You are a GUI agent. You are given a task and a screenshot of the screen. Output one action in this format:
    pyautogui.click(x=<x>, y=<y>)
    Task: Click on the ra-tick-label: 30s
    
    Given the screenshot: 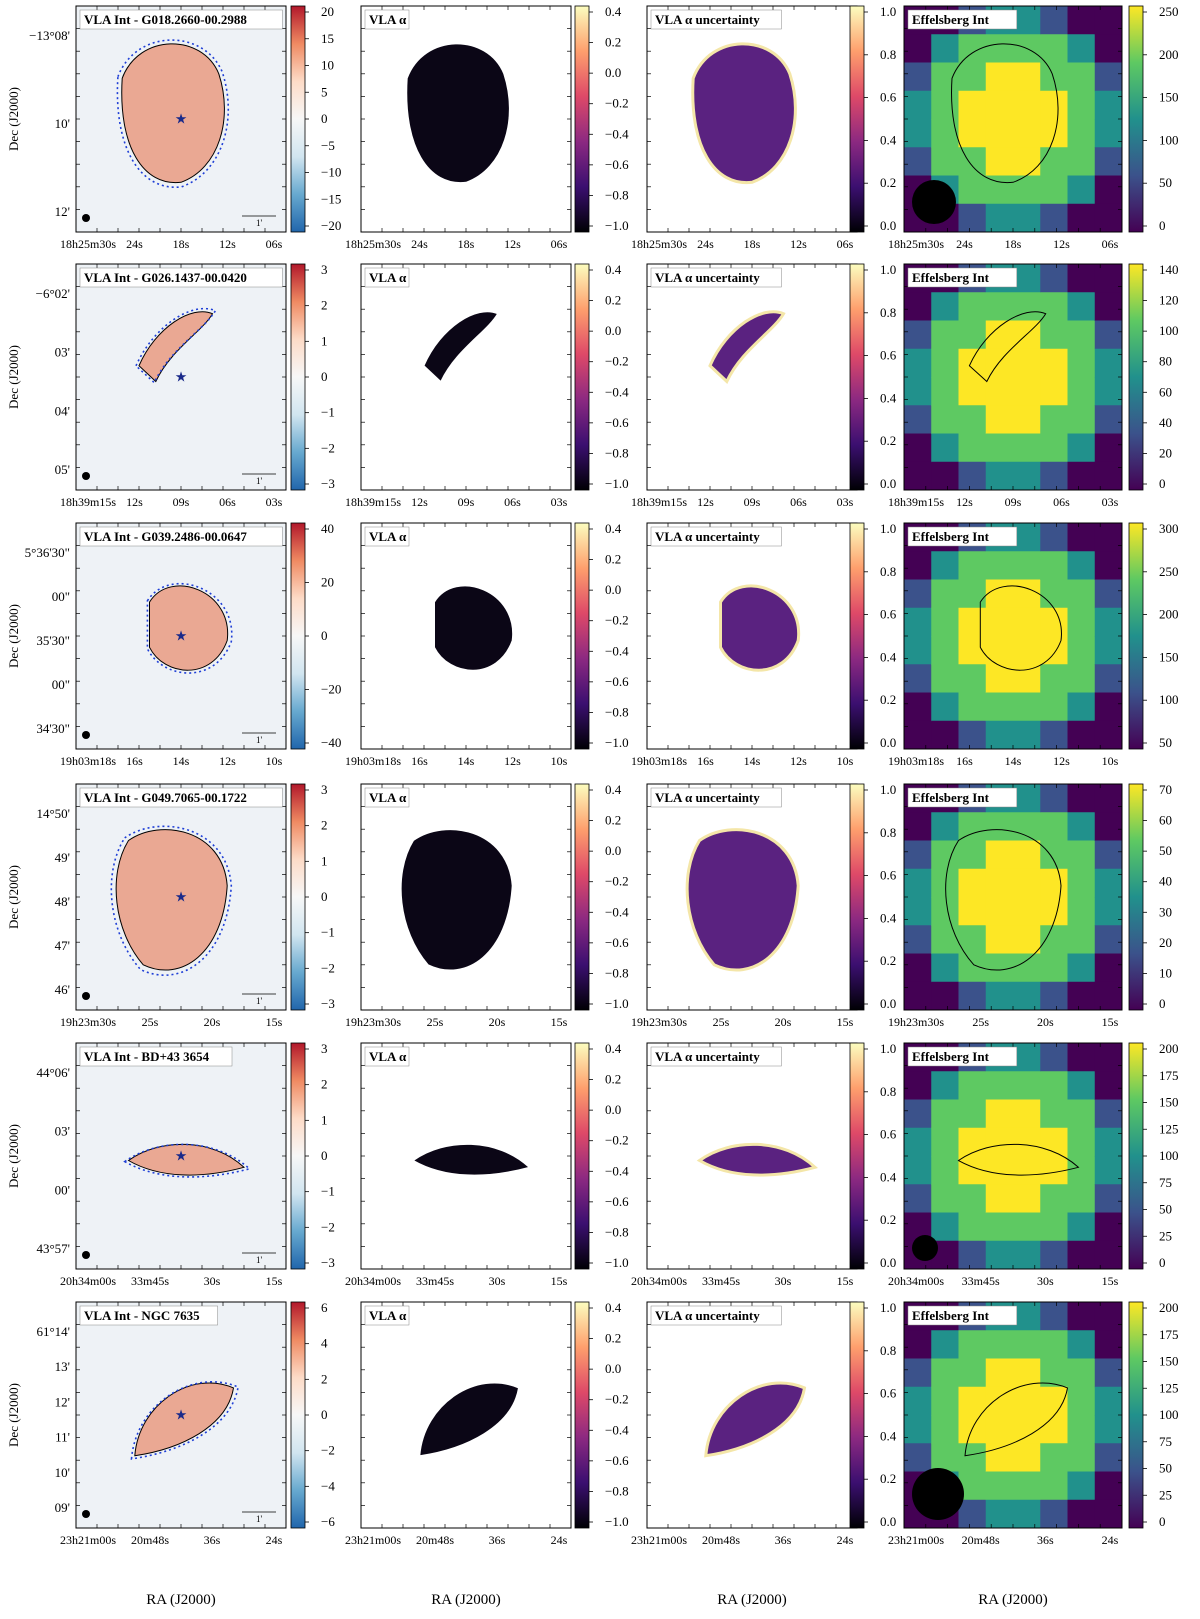 What is the action you would take?
    pyautogui.click(x=1045, y=1281)
    